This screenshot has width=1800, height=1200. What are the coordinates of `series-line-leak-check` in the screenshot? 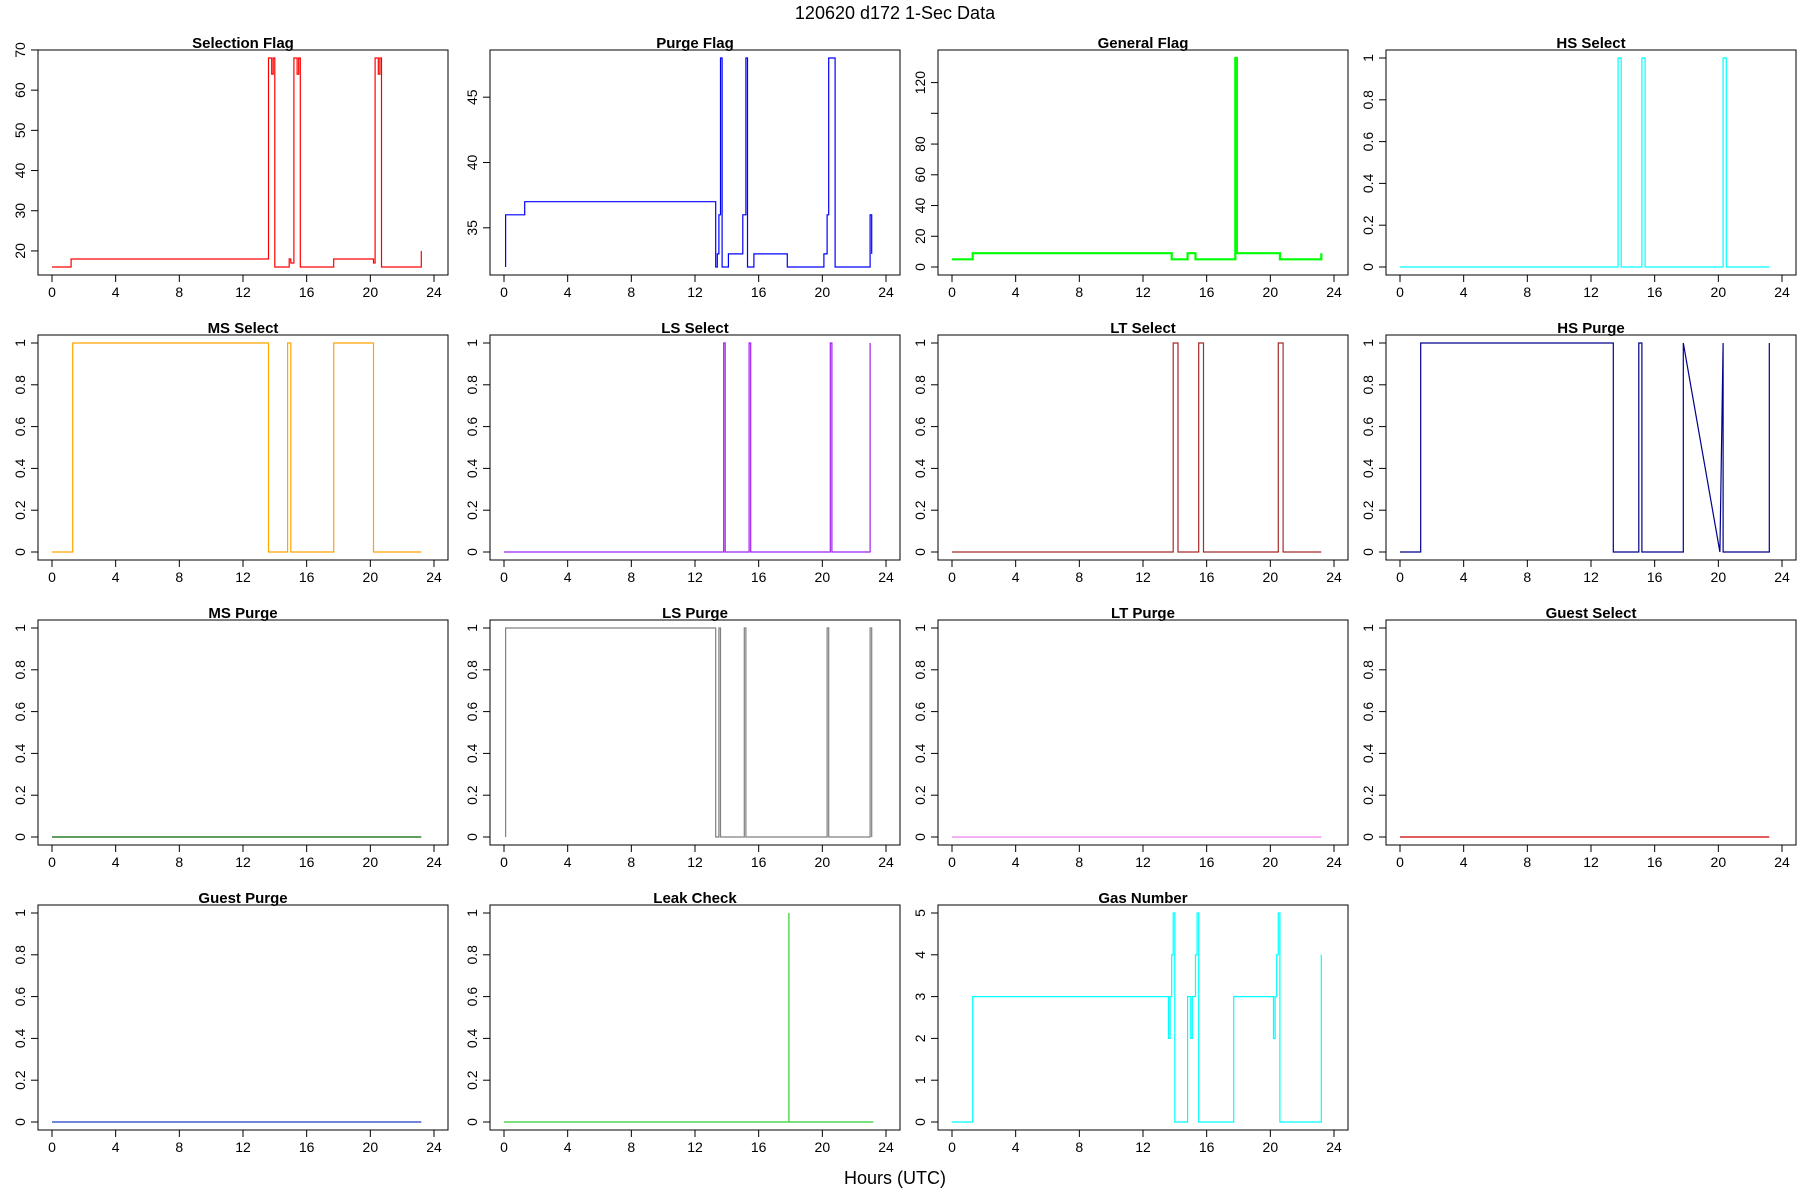 It's located at (689, 1018).